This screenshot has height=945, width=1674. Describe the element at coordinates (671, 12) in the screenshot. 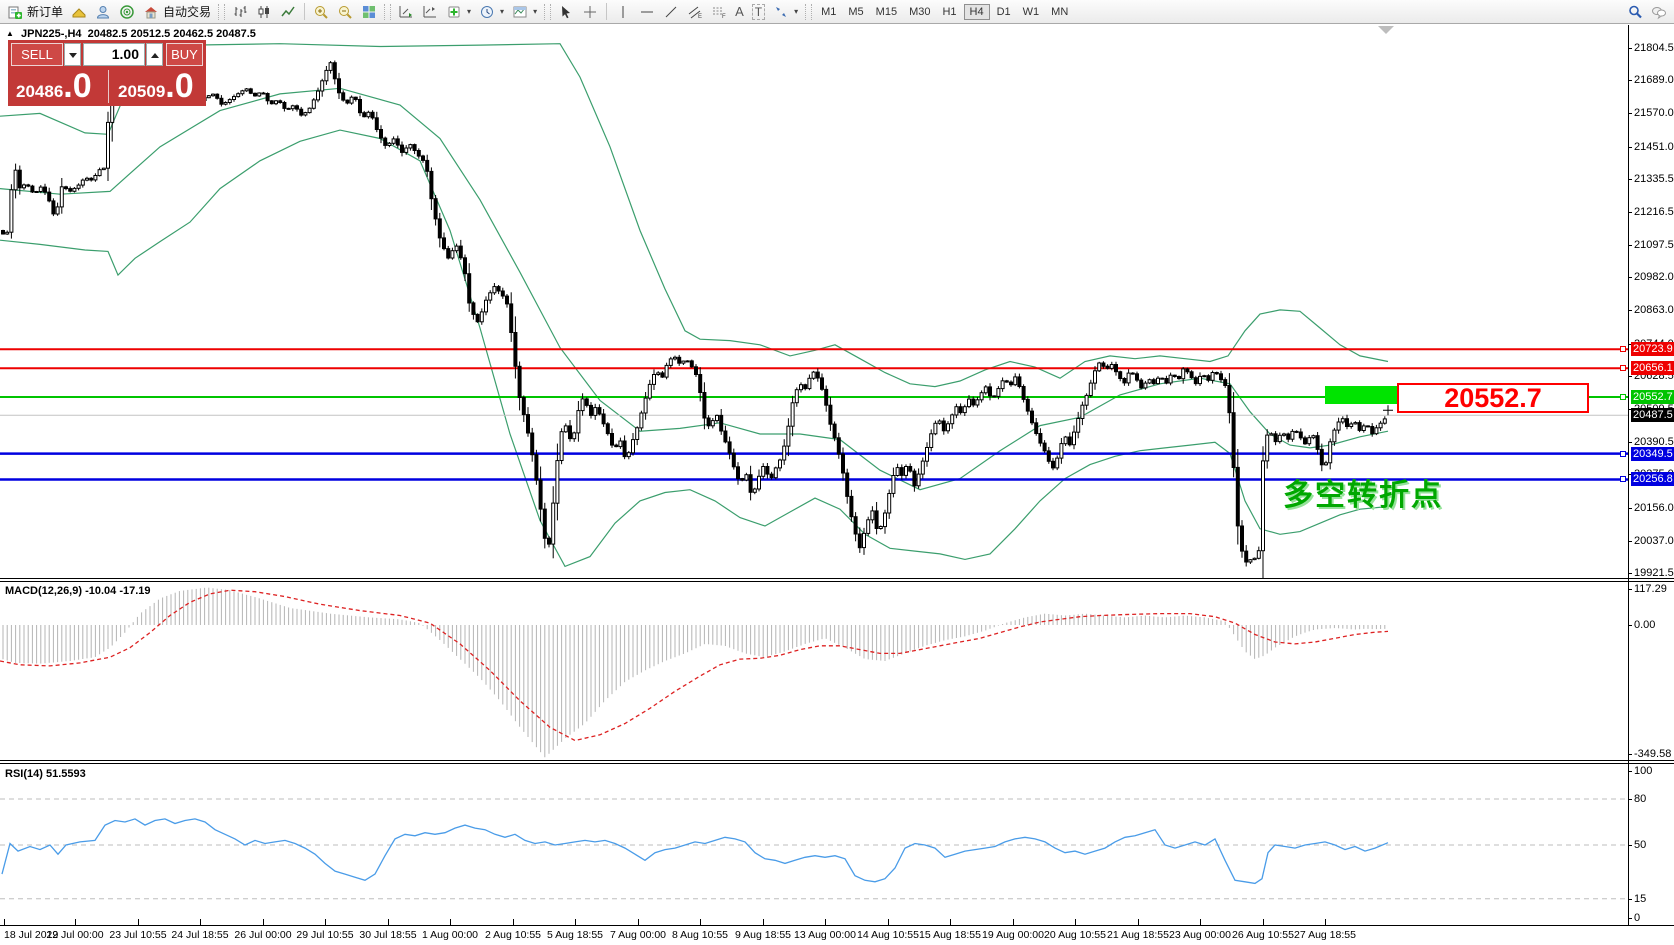

I see `trendline-tool-button` at that location.